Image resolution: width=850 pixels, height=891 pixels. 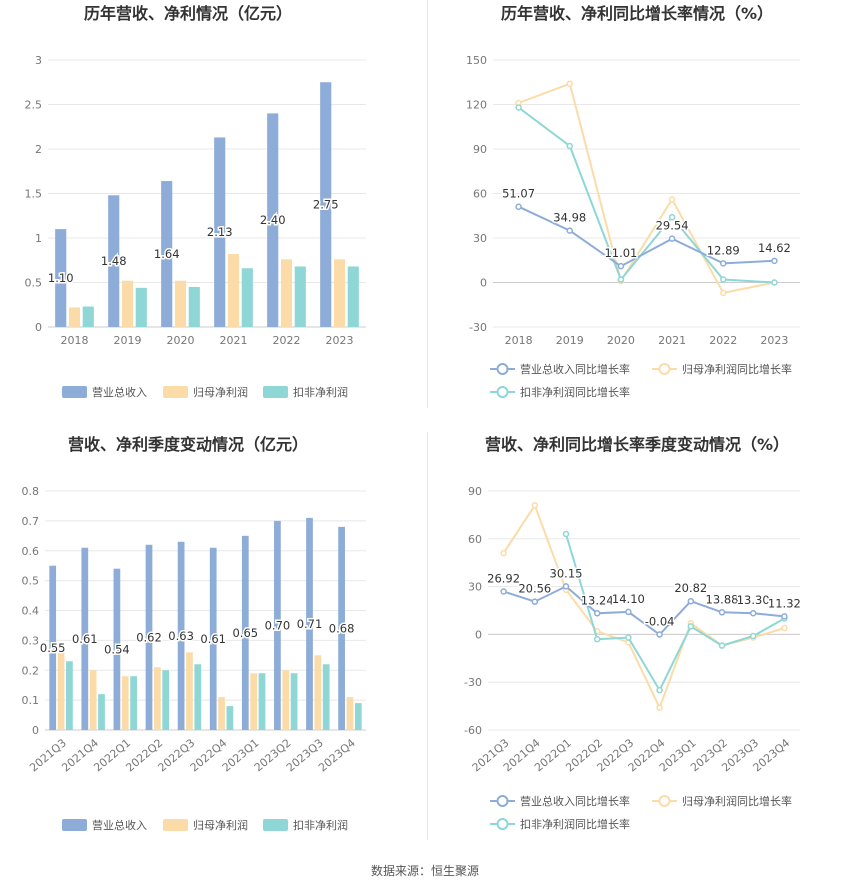 What do you see at coordinates (473, 730) in the screenshot?
I see `y-tick-label: -60` at bounding box center [473, 730].